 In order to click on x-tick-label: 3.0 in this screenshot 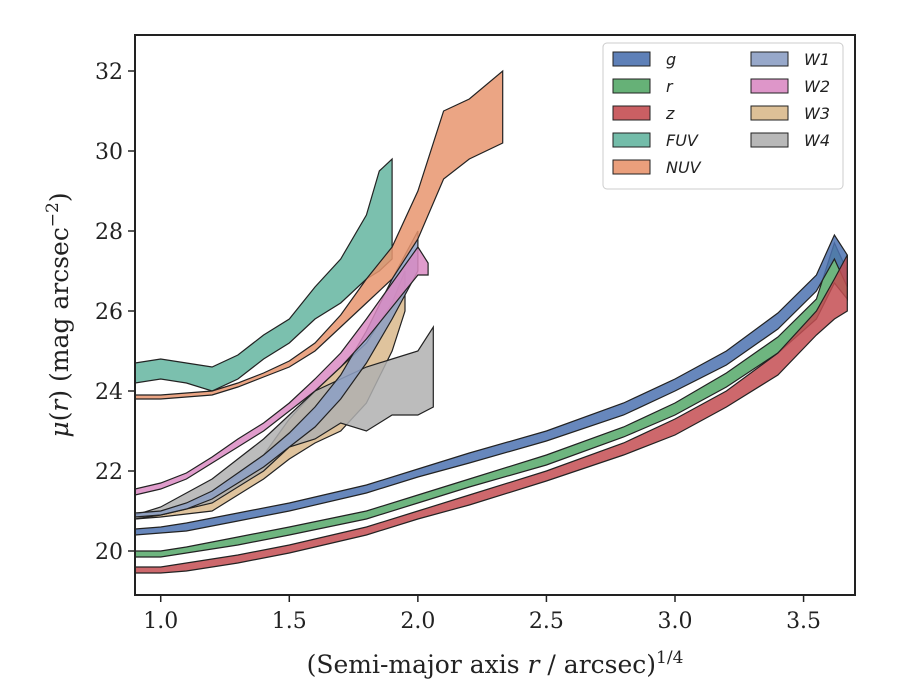, I will do `click(675, 621)`.